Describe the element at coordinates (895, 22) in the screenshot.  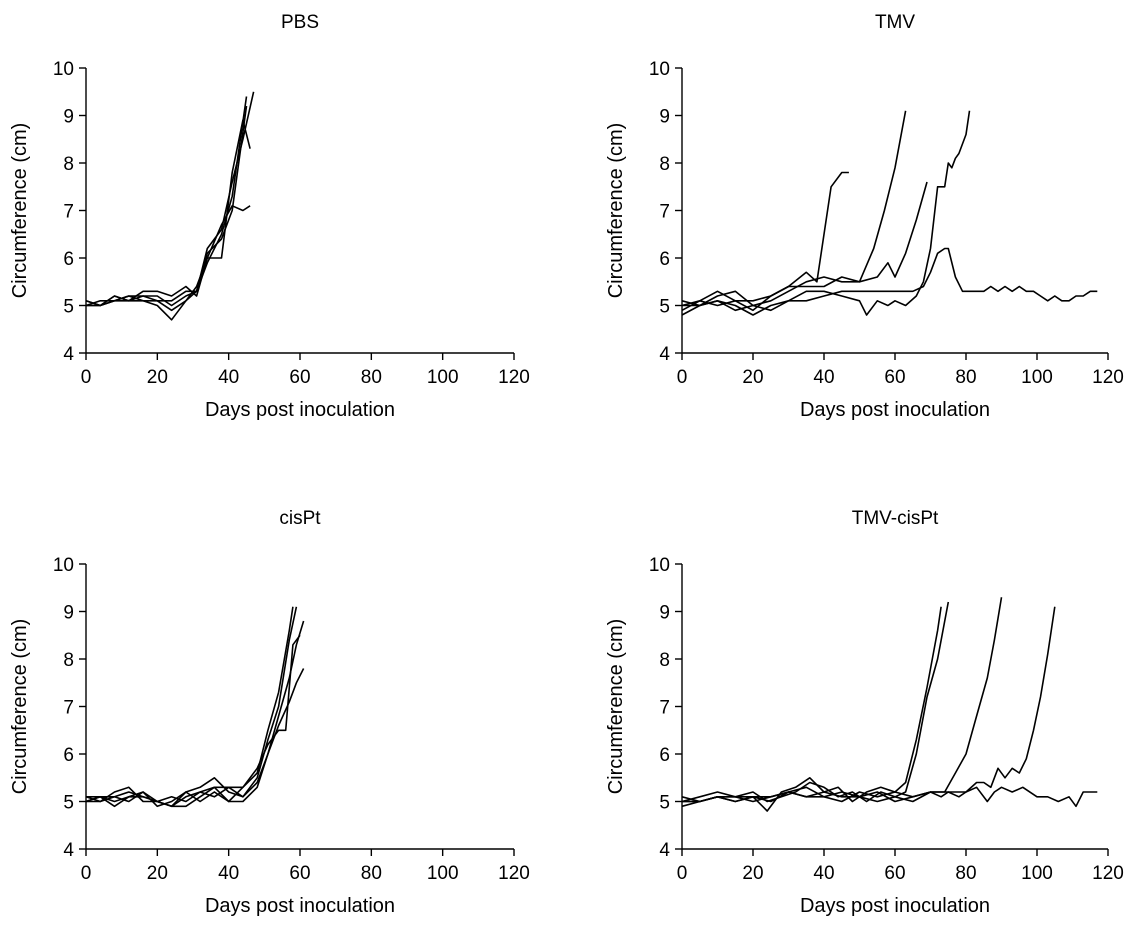
I see `chart-title: TMV` at that location.